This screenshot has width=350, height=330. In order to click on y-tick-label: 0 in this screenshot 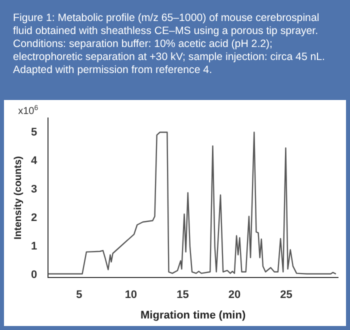, I will do `click(34, 274)`.